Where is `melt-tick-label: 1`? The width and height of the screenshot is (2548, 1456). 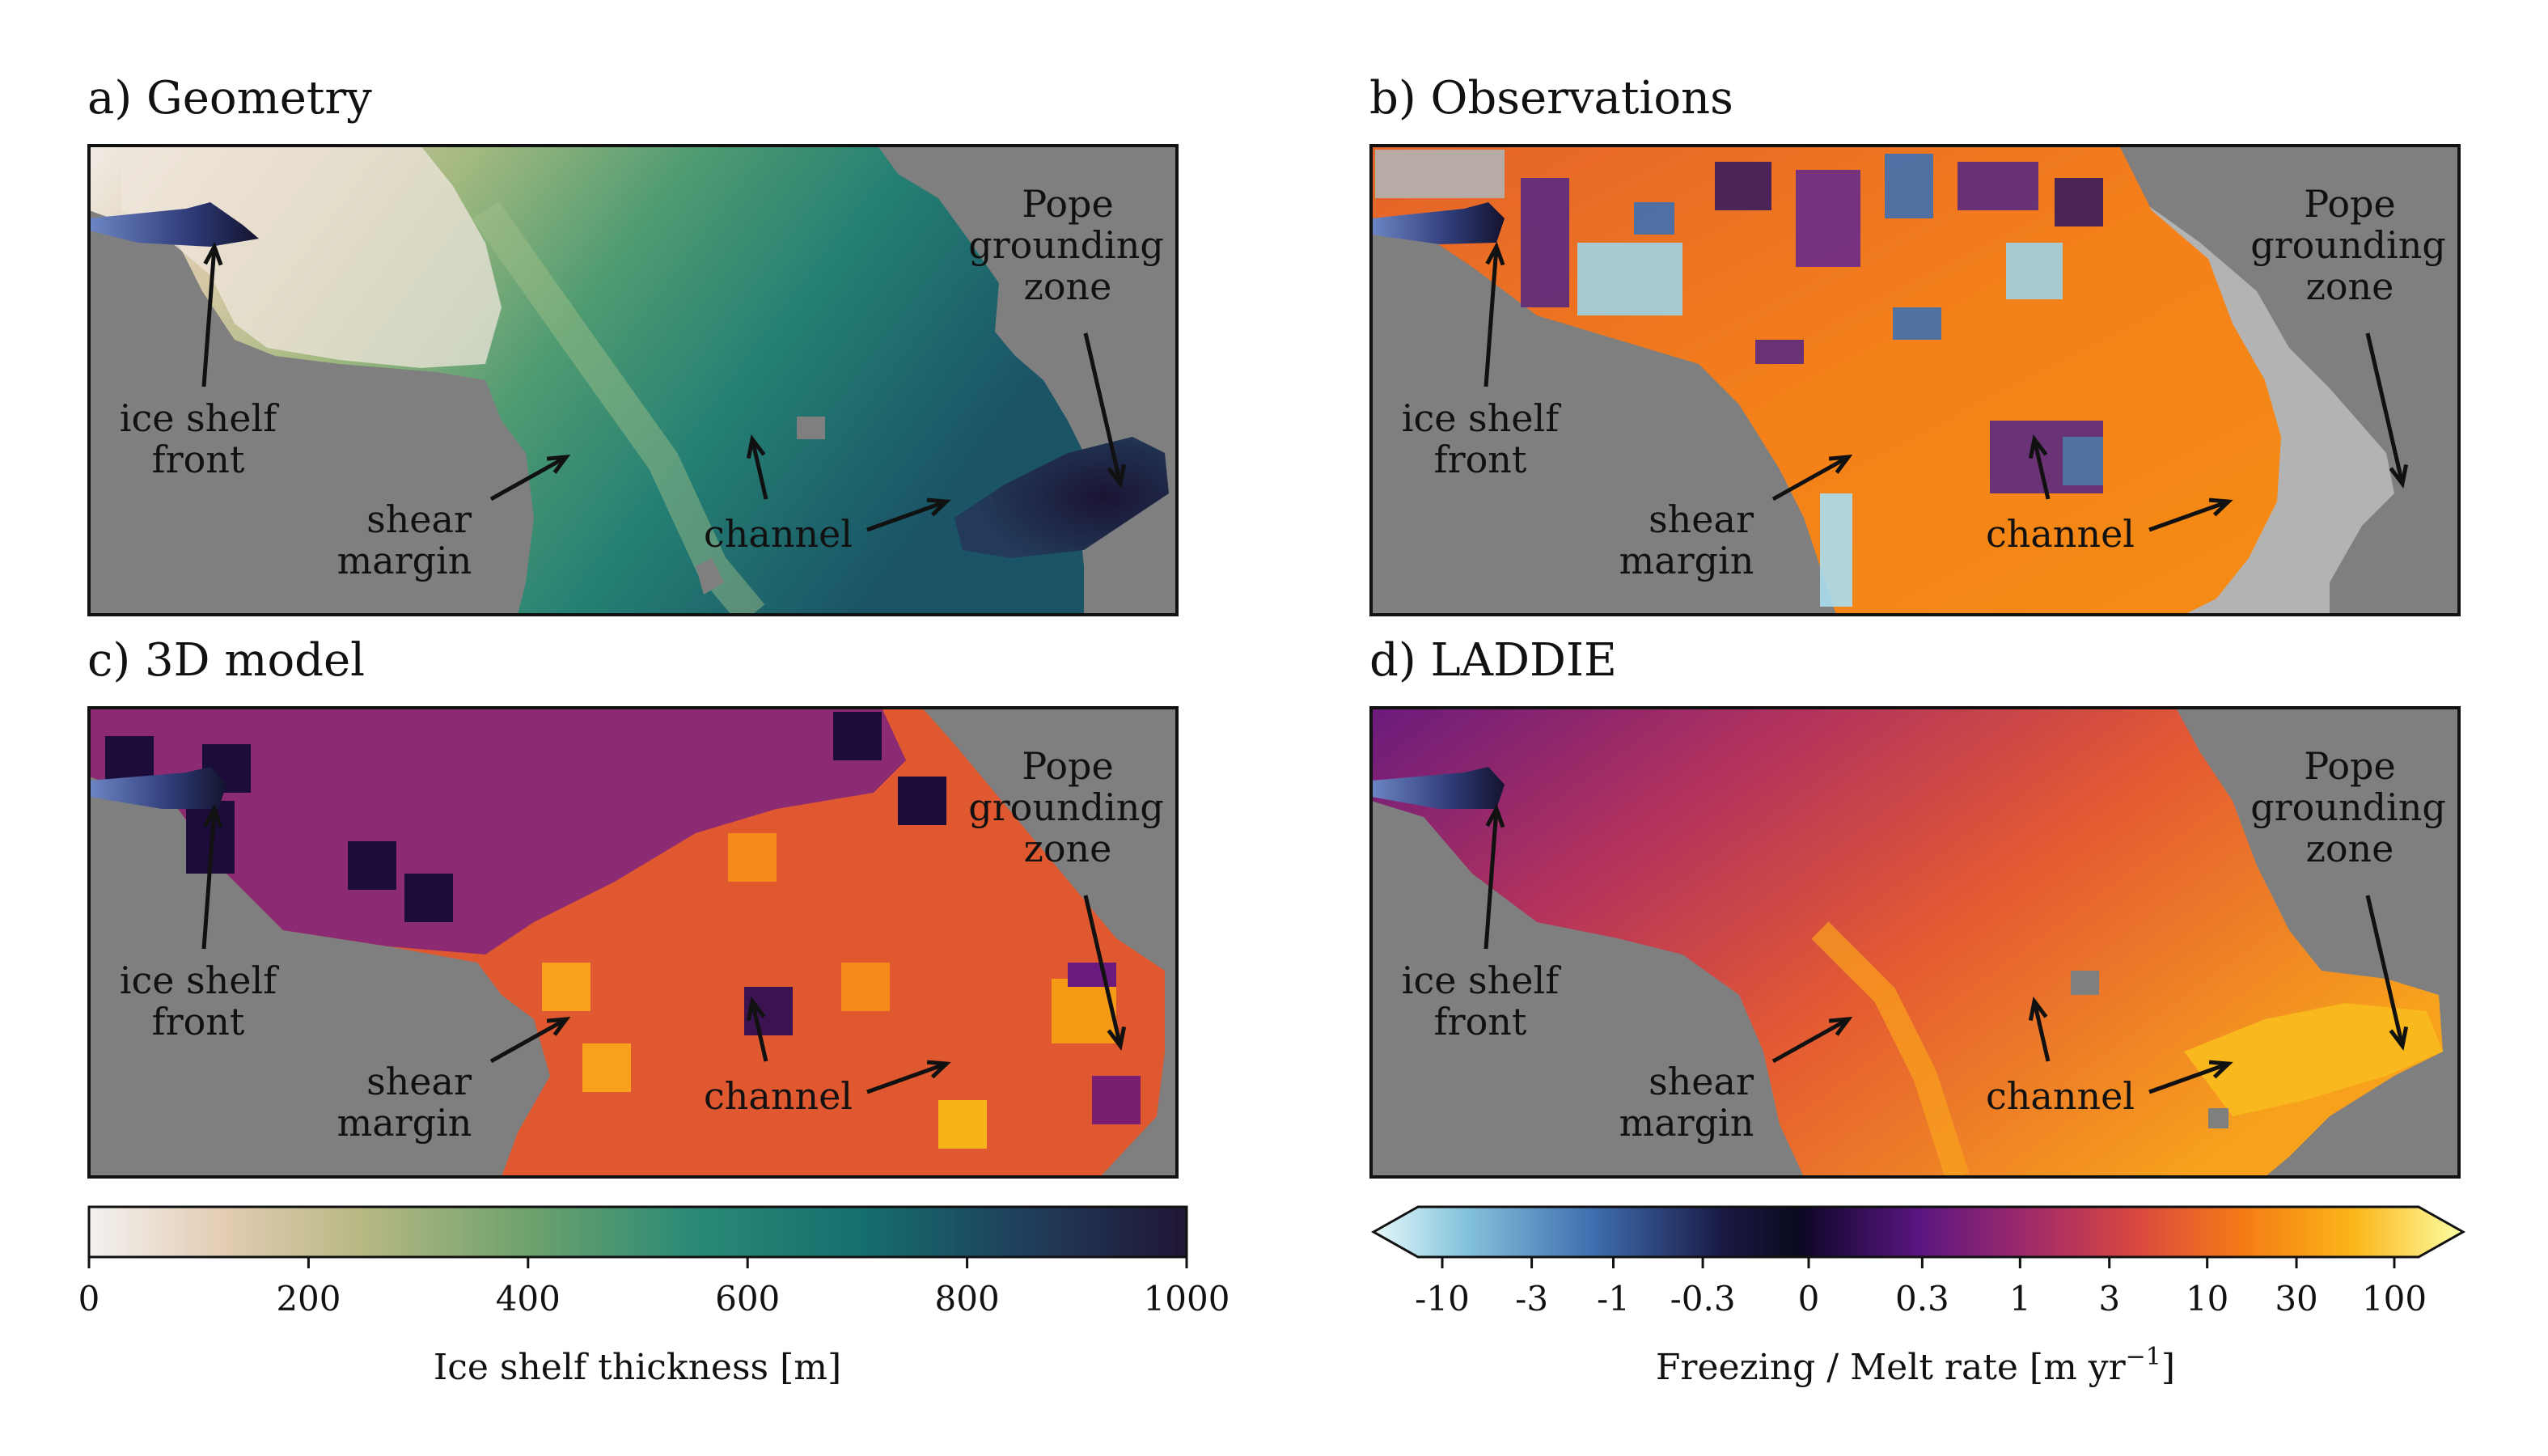
melt-tick-label: 1 is located at coordinates (2020, 1298).